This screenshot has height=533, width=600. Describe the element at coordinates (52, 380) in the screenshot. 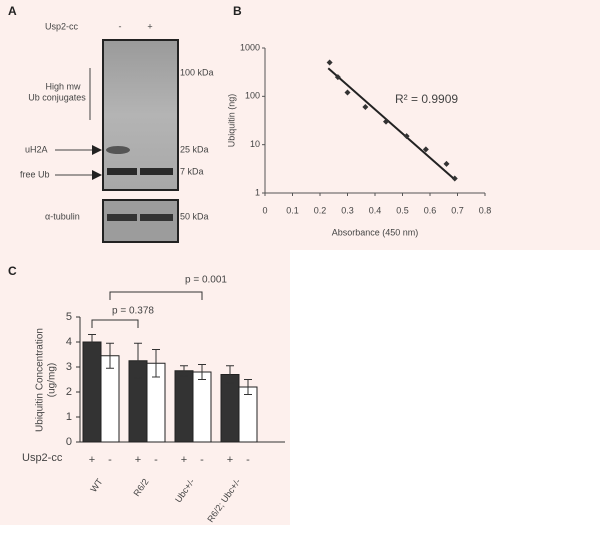

I see `y-axis-label: (ug/mg)` at that location.